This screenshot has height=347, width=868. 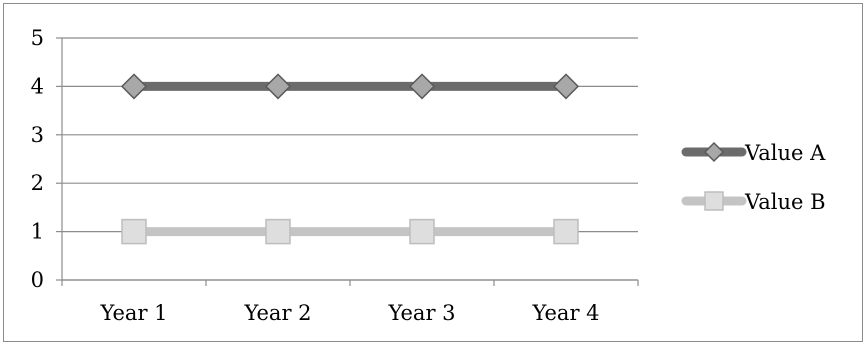 What do you see at coordinates (37, 38) in the screenshot?
I see `y-tick-label-5: 5` at bounding box center [37, 38].